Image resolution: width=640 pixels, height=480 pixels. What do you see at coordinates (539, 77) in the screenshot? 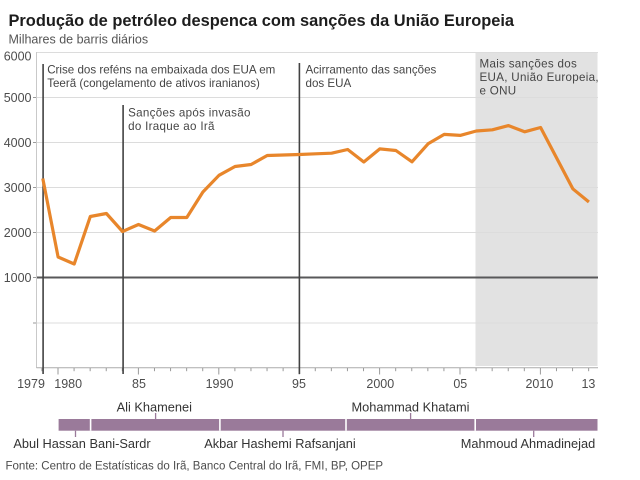
I see `svg-text: EUA, União Europeia,` at bounding box center [539, 77].